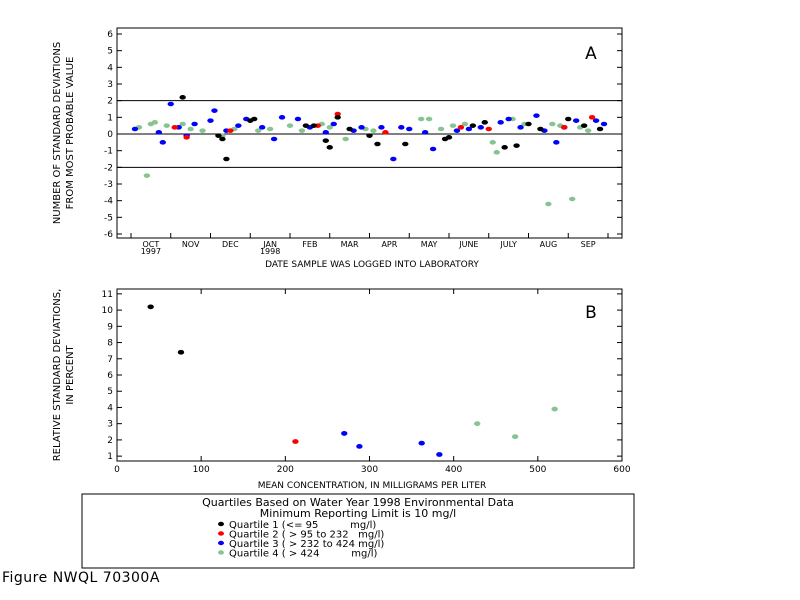 Image resolution: width=800 pixels, height=600 pixels. What do you see at coordinates (285, 470) in the screenshot?
I see `x-tick-label: 200` at bounding box center [285, 470].